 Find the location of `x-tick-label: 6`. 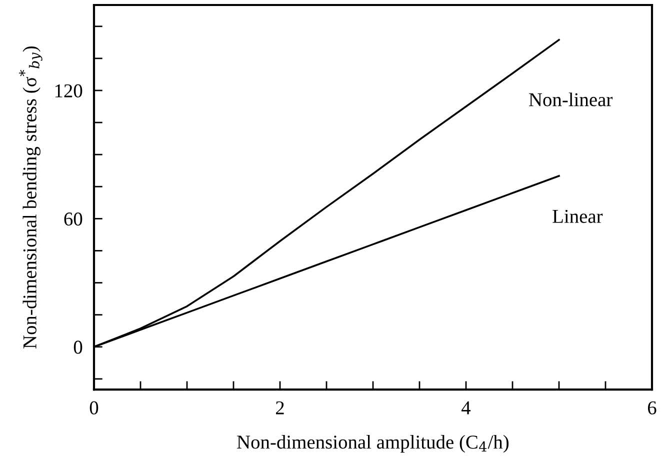

x-tick-label: 6 is located at coordinates (652, 407).